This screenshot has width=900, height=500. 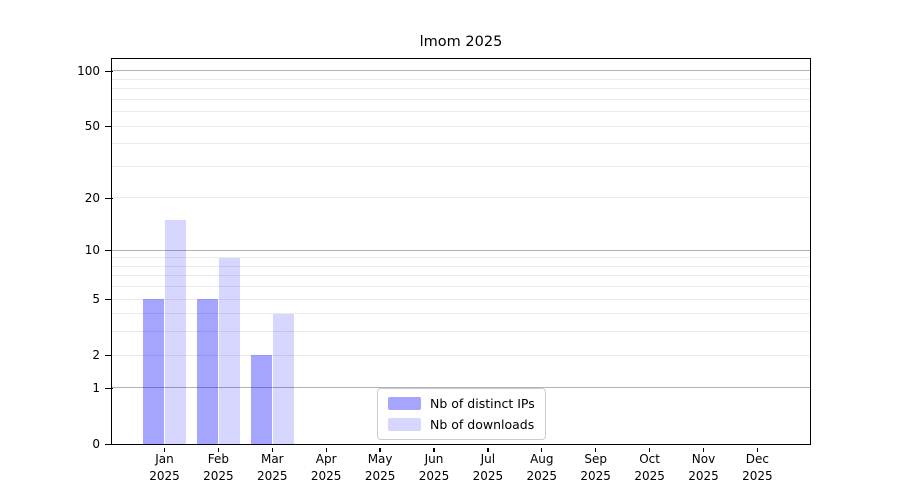 I want to click on y-tick-label: 0, so click(x=96, y=444).